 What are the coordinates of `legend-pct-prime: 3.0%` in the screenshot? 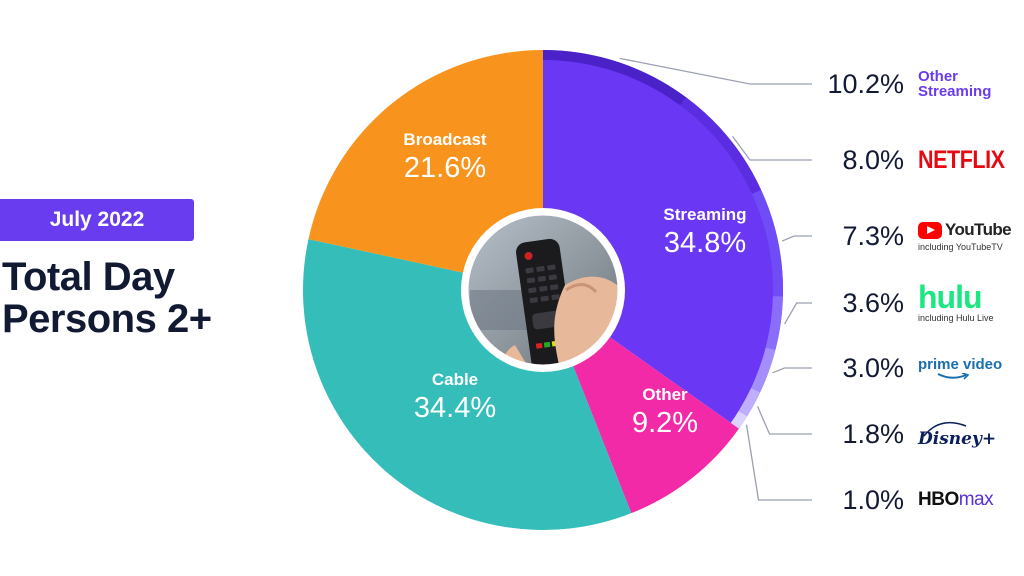 It's located at (873, 367).